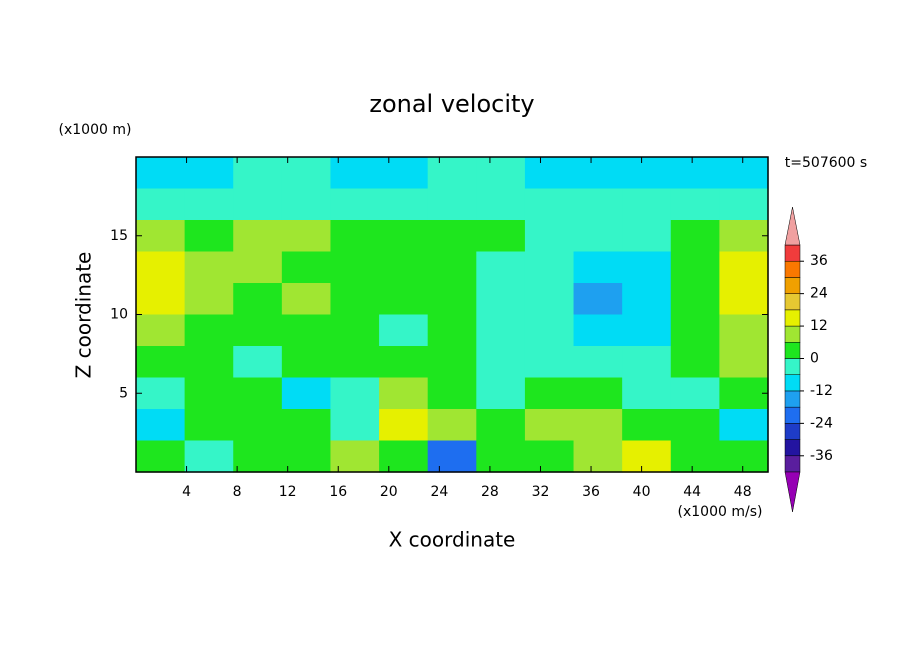 Image resolution: width=904 pixels, height=658 pixels. I want to click on colorbar-under, so click(792, 492).